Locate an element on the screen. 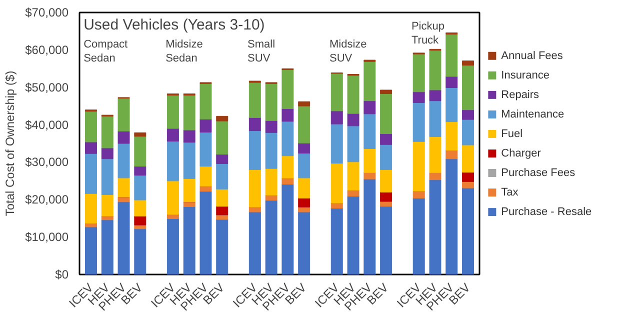 This screenshot has width=634, height=320. legend-label: Maintenance is located at coordinates (532, 114).